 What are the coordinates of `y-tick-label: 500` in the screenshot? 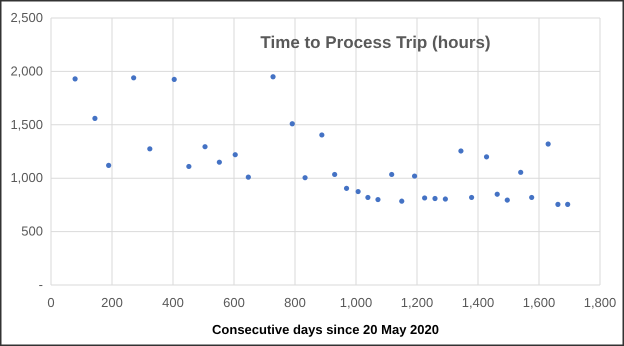 It's located at (32, 231).